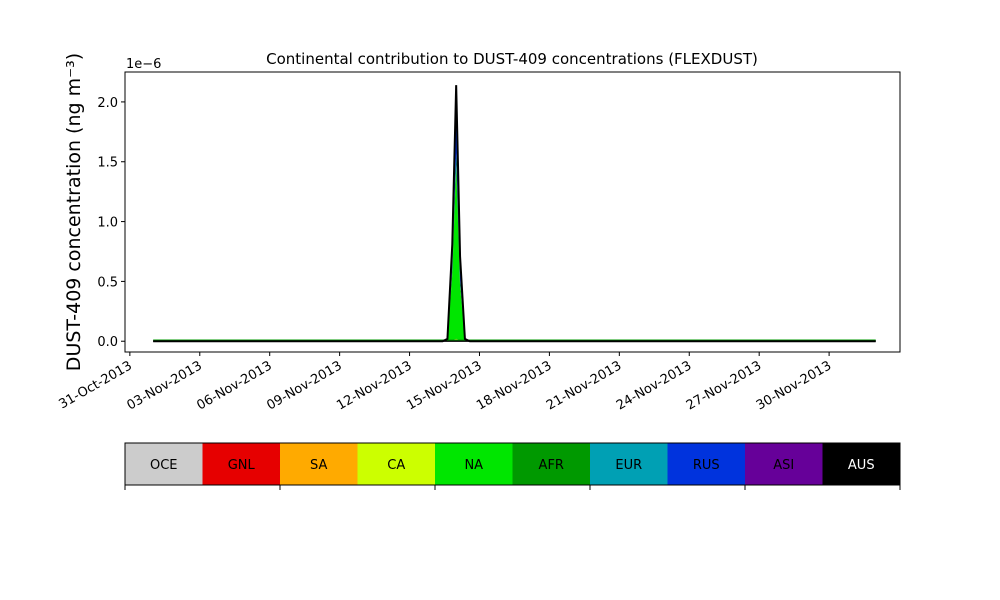 This screenshot has width=1000, height=600. I want to click on legend-swatch-sa, so click(319, 464).